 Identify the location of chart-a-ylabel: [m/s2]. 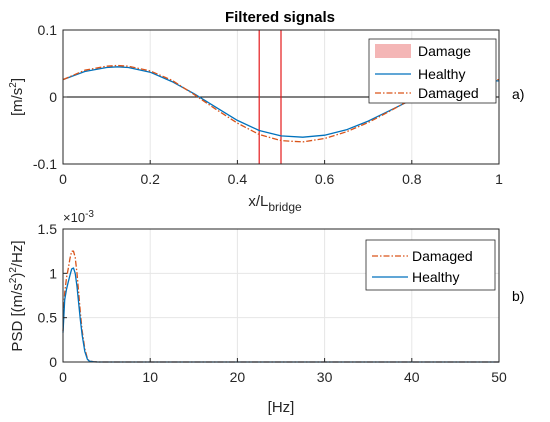
(17, 97).